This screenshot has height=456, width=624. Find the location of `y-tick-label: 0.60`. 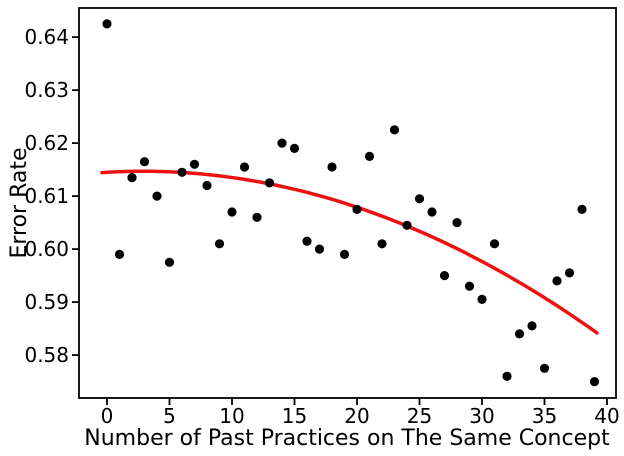

y-tick-label: 0.60 is located at coordinates (46, 249).